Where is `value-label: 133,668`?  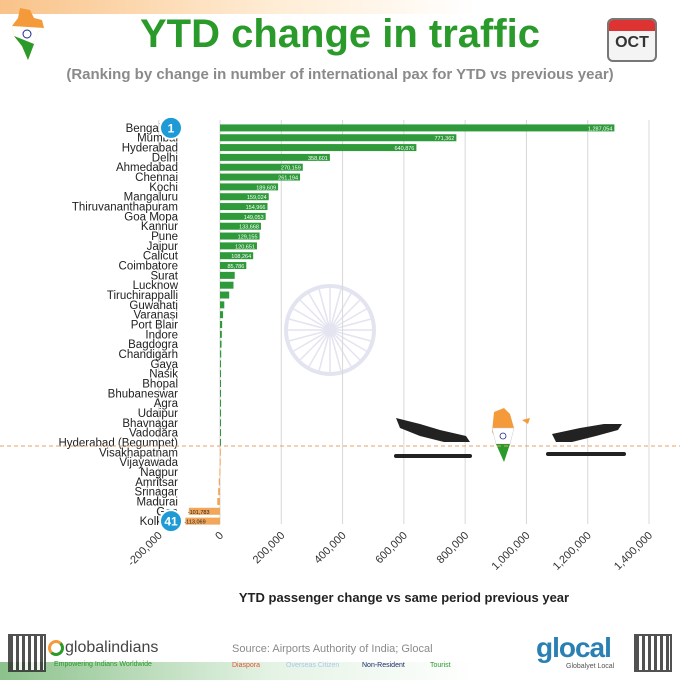 value-label: 133,668 is located at coordinates (249, 228).